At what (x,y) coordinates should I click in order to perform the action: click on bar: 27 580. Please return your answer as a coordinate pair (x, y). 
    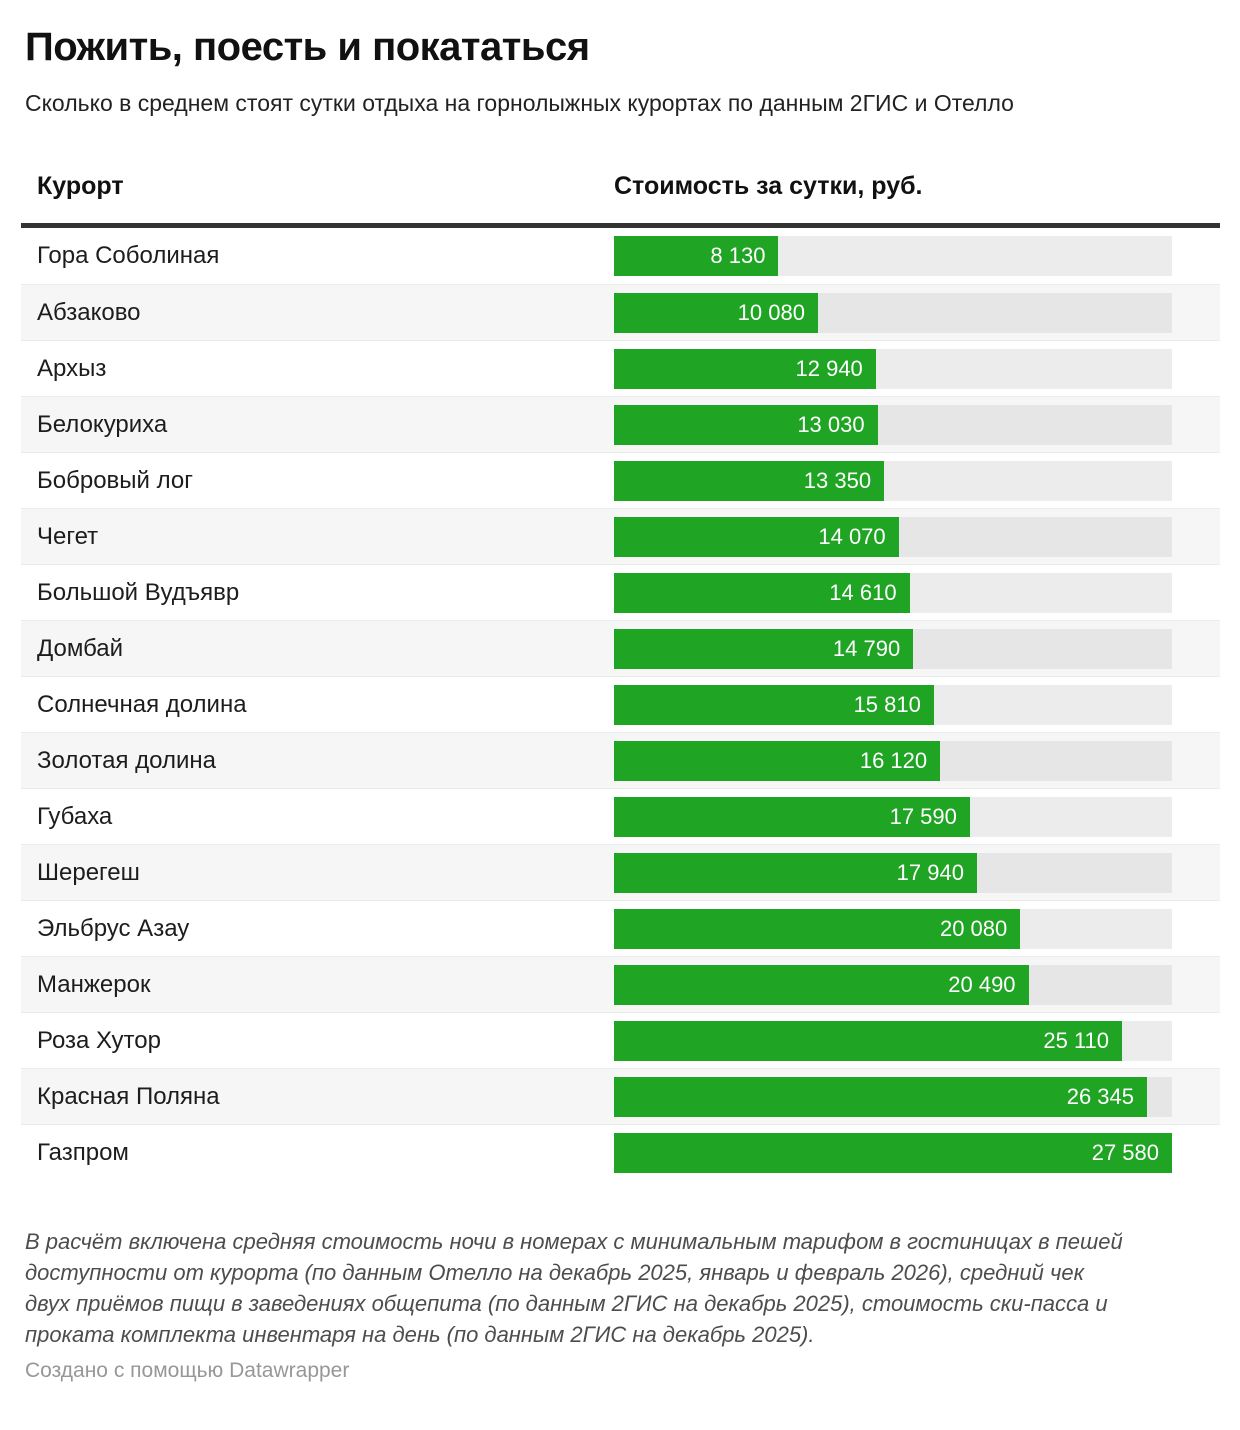
    Looking at the image, I should click on (893, 1152).